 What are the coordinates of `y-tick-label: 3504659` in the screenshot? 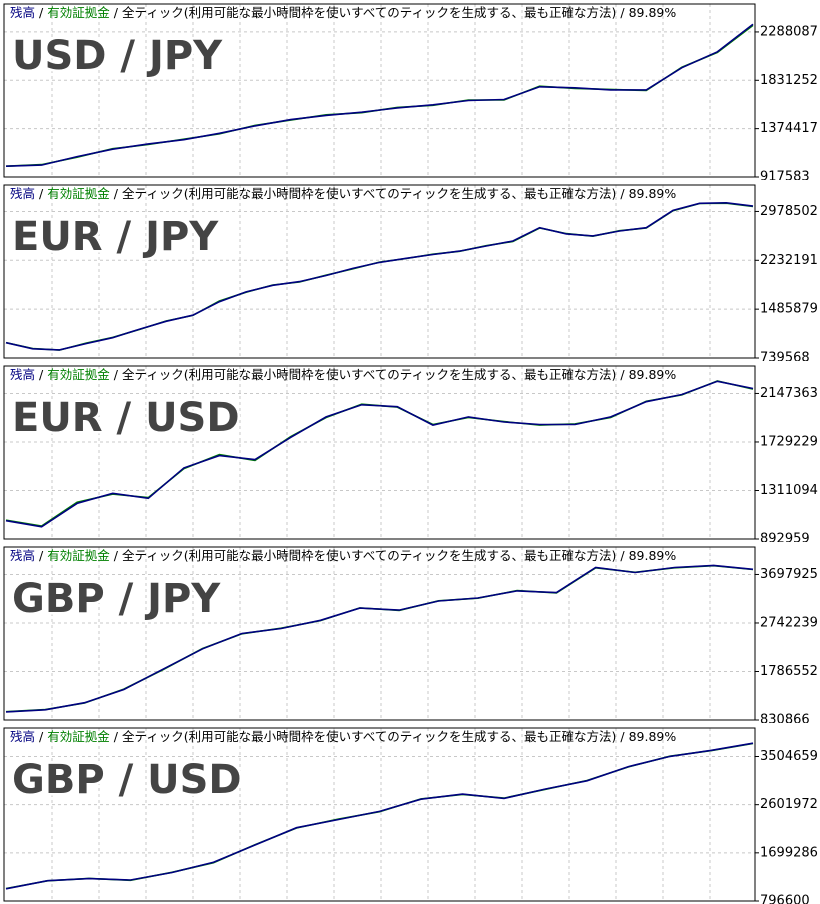 It's located at (789, 756).